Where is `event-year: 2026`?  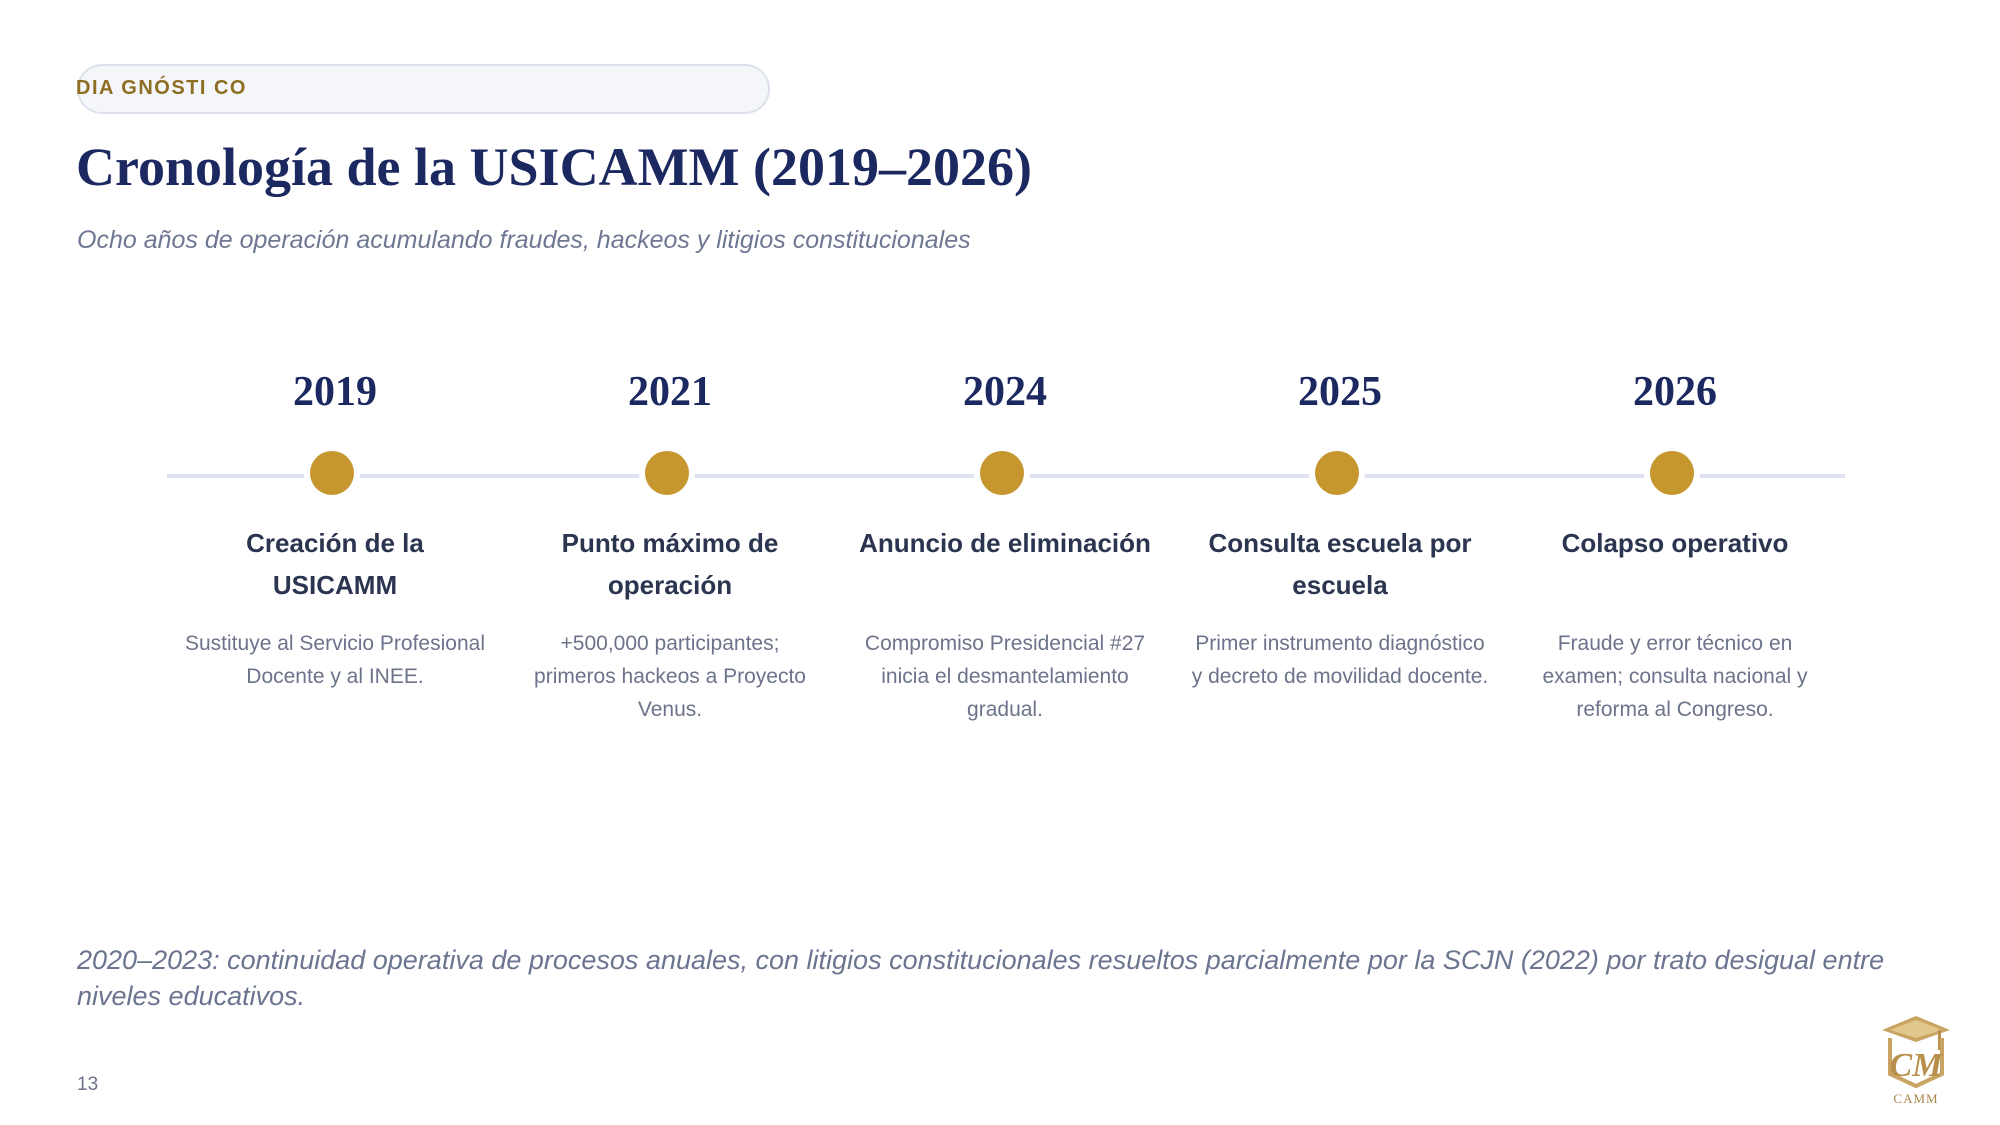 event-year: 2026 is located at coordinates (1675, 392).